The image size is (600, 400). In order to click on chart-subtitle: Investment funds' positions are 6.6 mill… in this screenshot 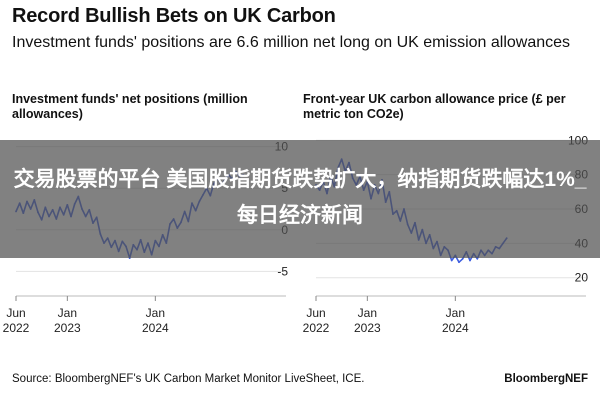, I will do `click(291, 42)`.